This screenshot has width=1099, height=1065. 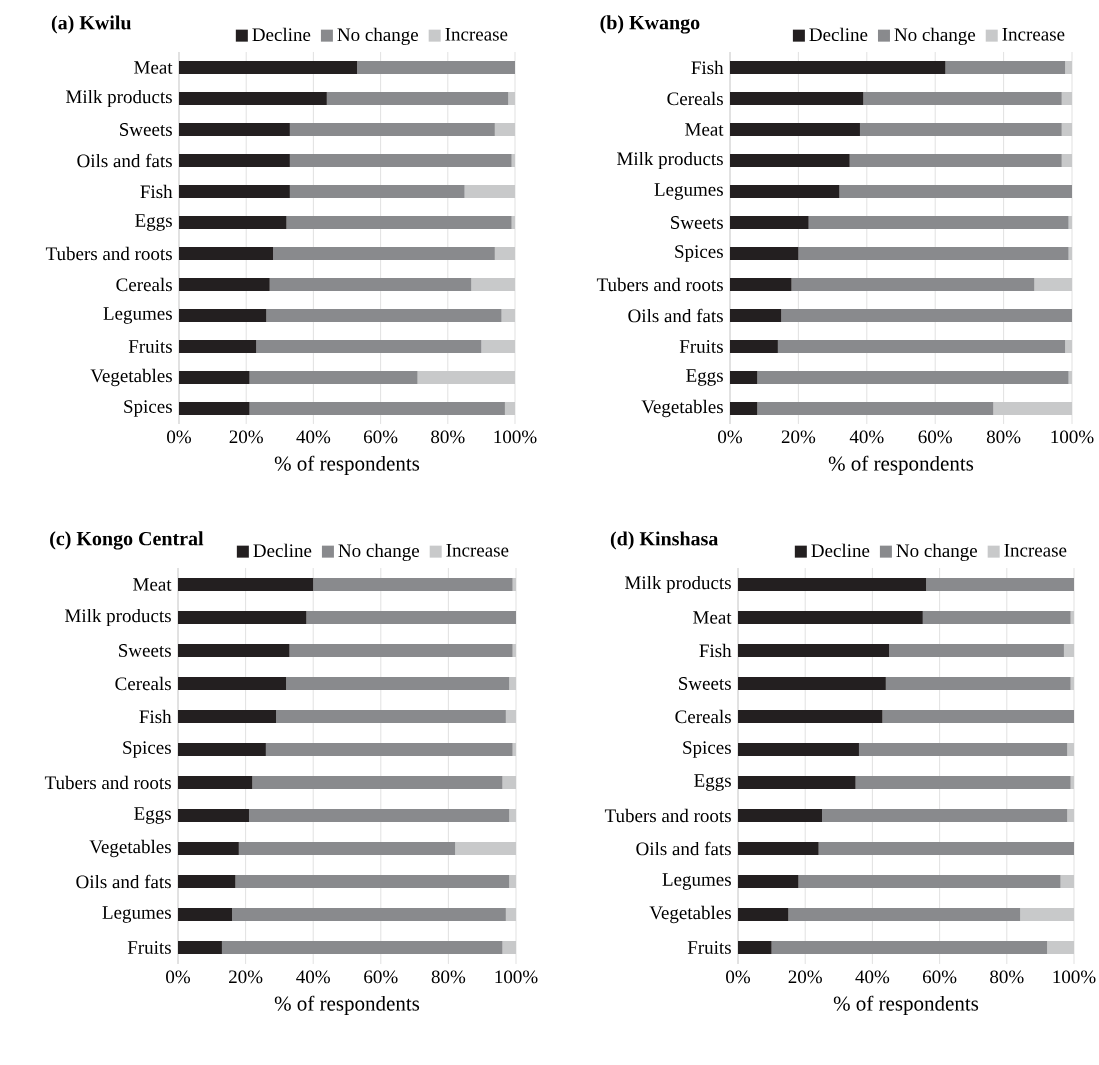 I want to click on legend-label: Decline, so click(x=282, y=550).